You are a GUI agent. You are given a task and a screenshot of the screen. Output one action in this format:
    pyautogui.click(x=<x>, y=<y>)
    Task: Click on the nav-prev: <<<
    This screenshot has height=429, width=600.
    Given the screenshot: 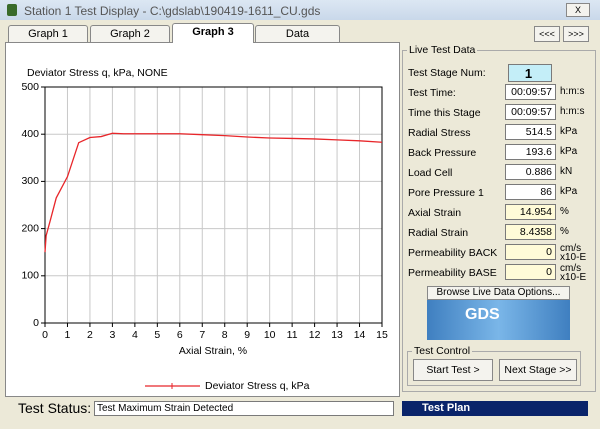 What is the action you would take?
    pyautogui.click(x=547, y=34)
    